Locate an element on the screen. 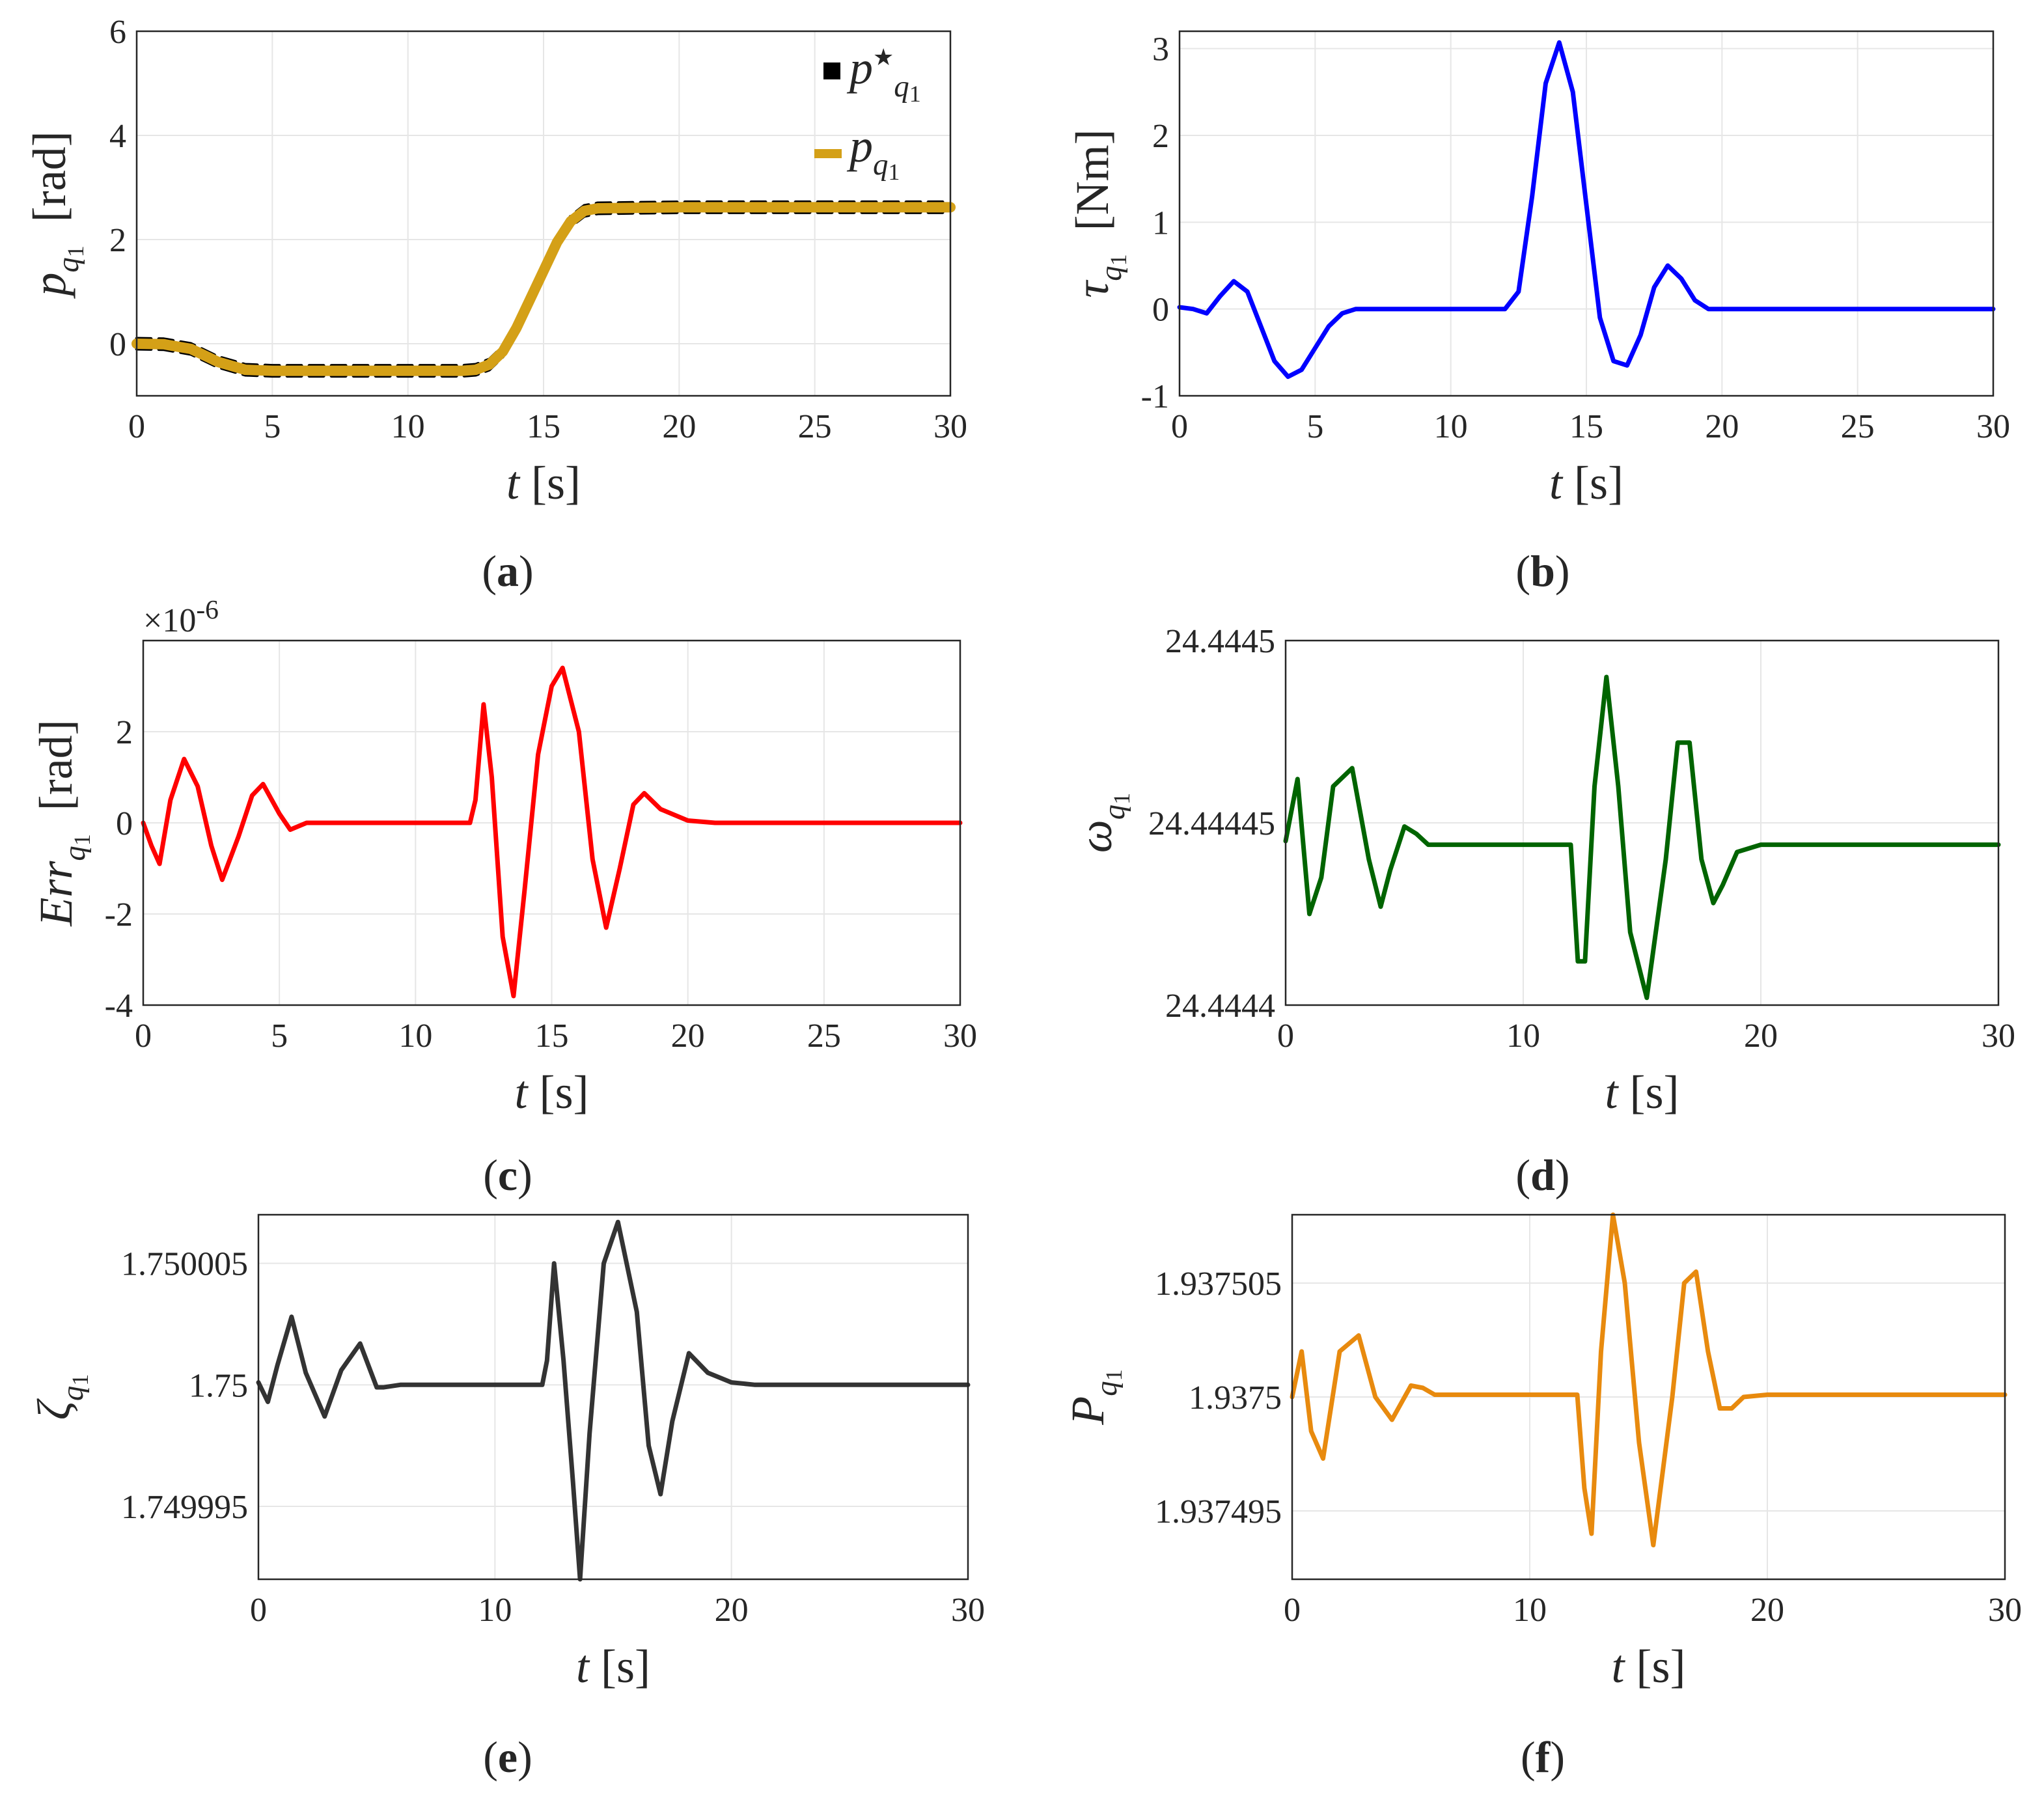 The height and width of the screenshot is (1798, 2044). y-tick-label: 6 is located at coordinates (117, 32).